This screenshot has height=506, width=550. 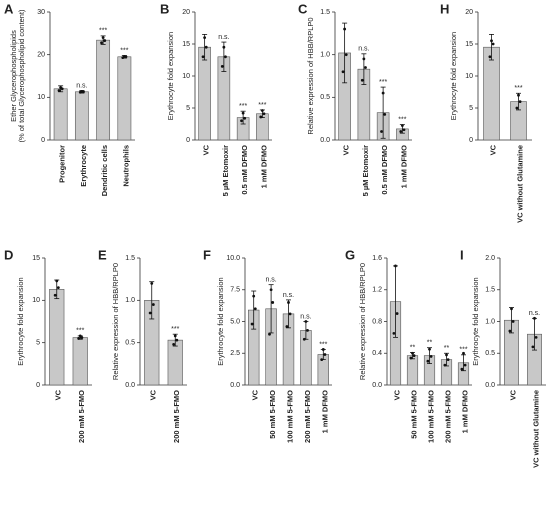 What do you see at coordinates (38, 343) in the screenshot?
I see `y-tick-label: 5` at bounding box center [38, 343].